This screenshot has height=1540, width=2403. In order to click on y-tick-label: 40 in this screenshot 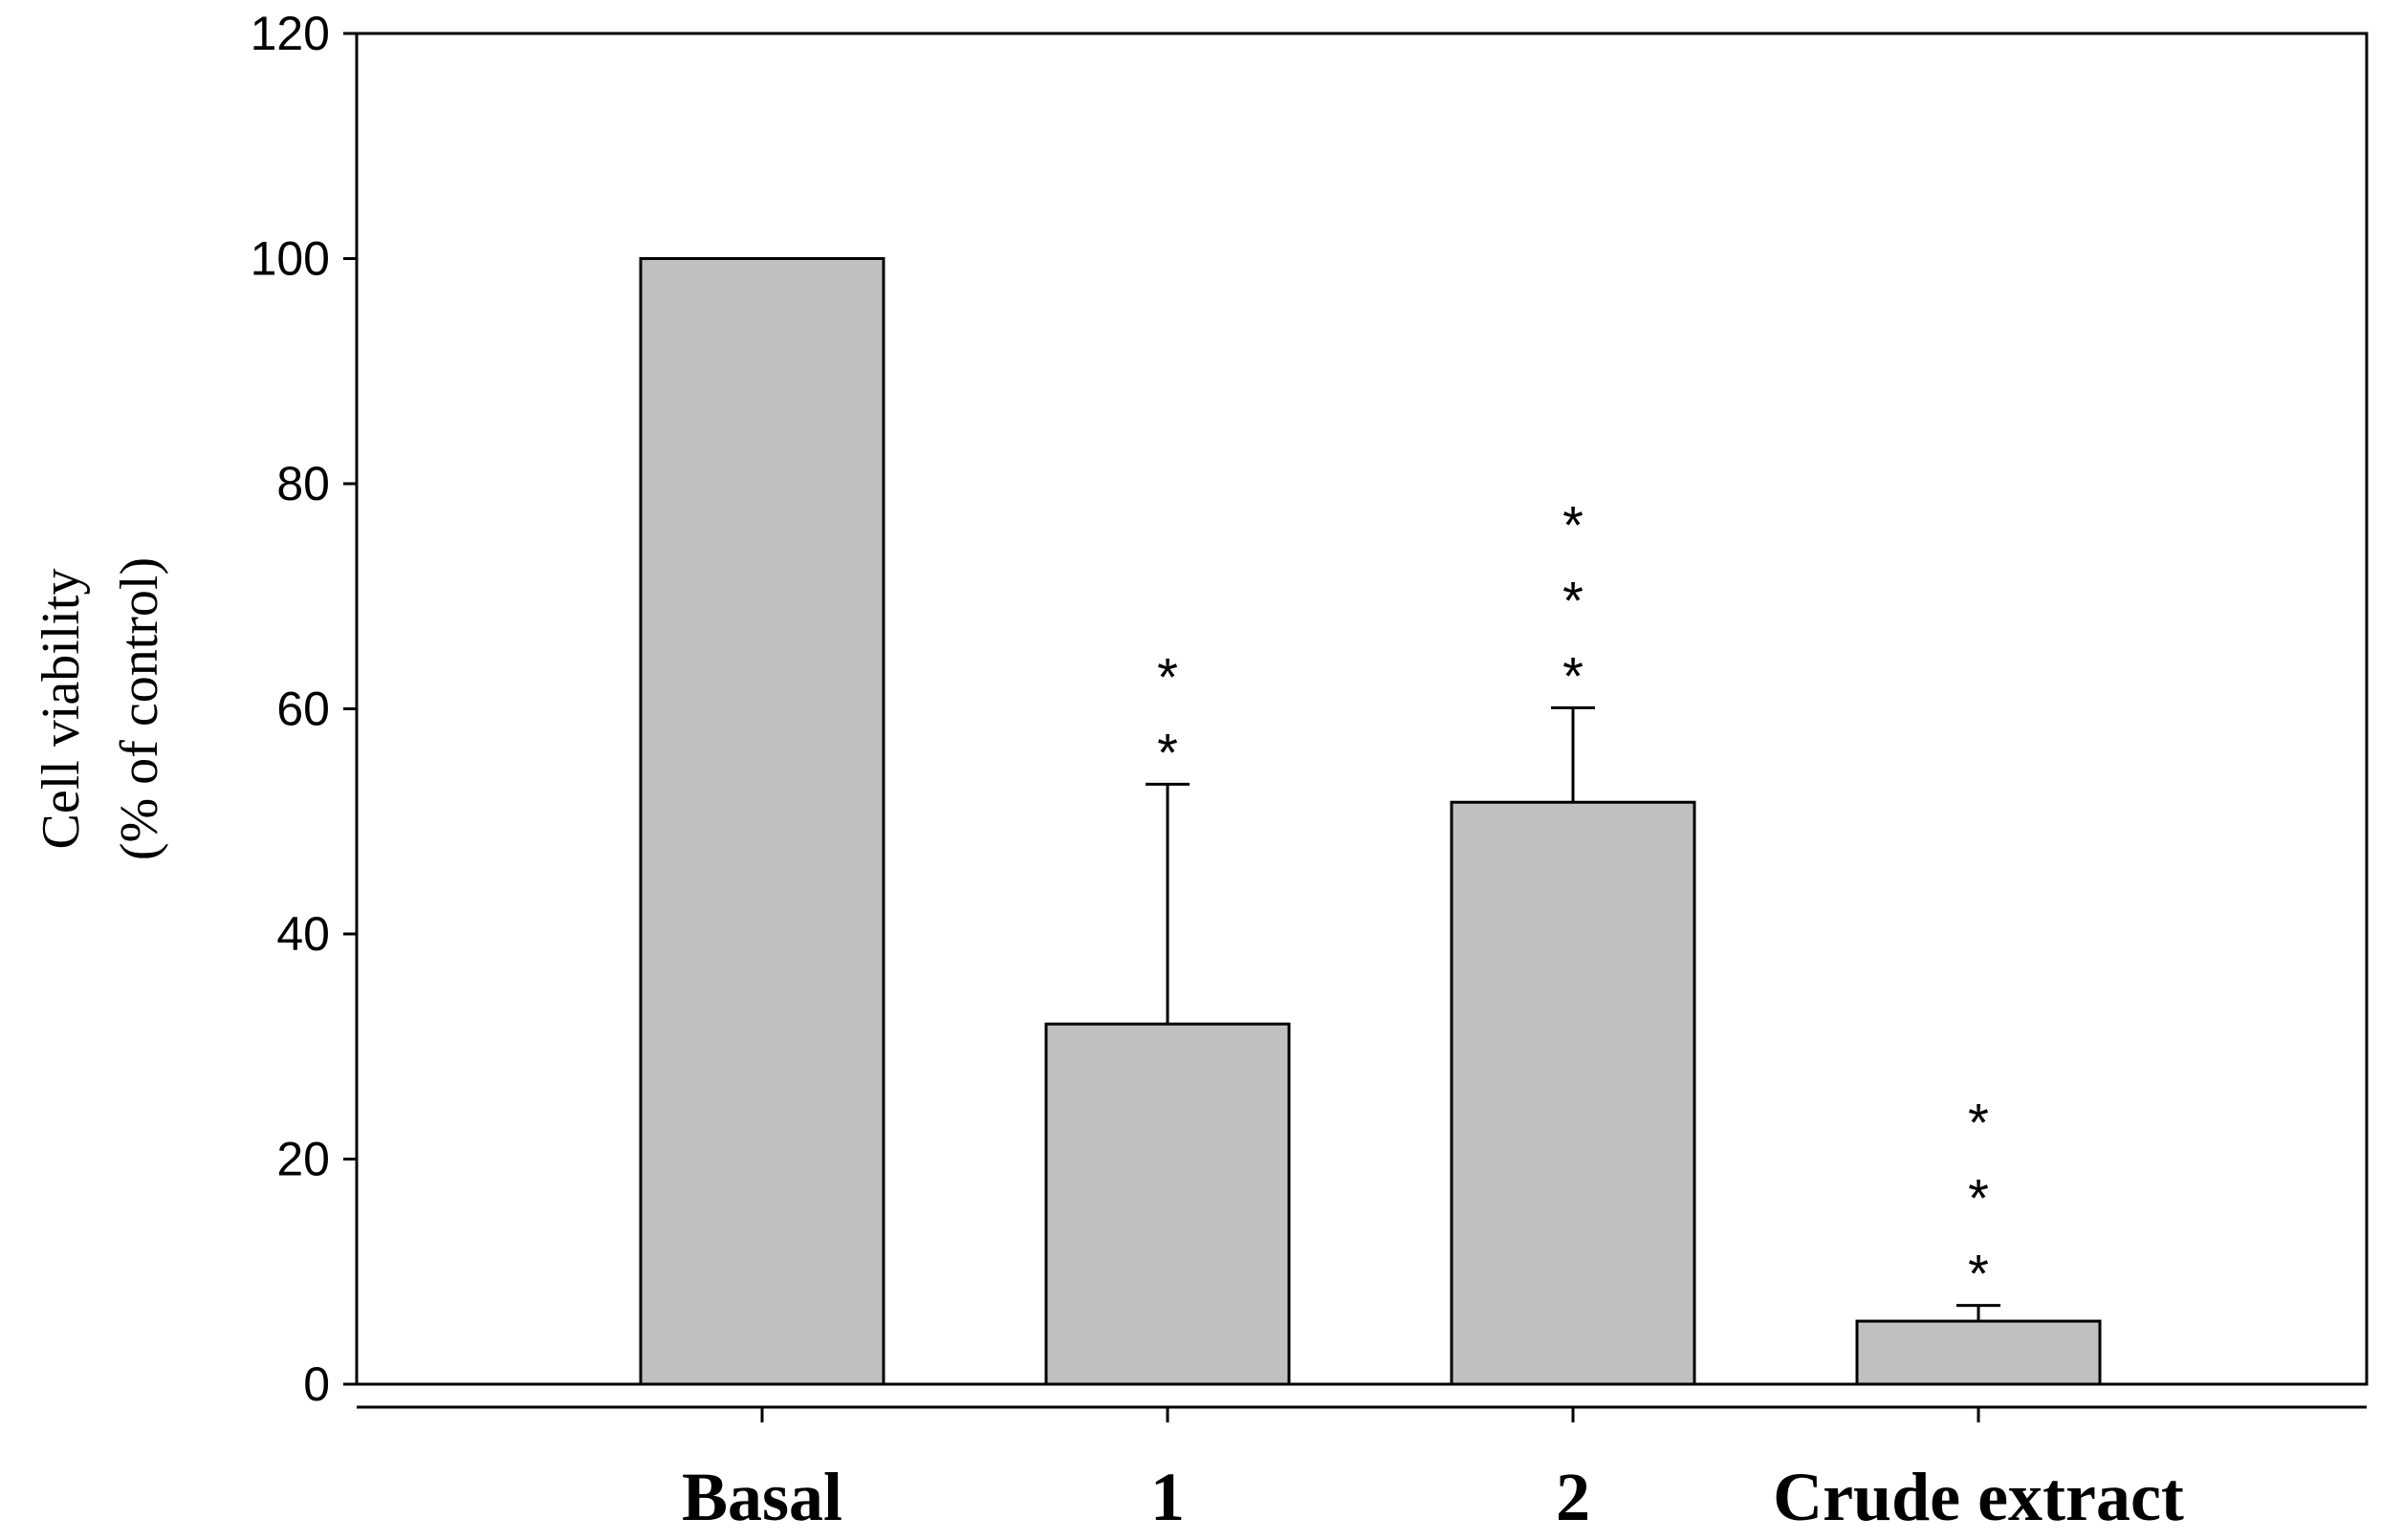, I will do `click(303, 934)`.